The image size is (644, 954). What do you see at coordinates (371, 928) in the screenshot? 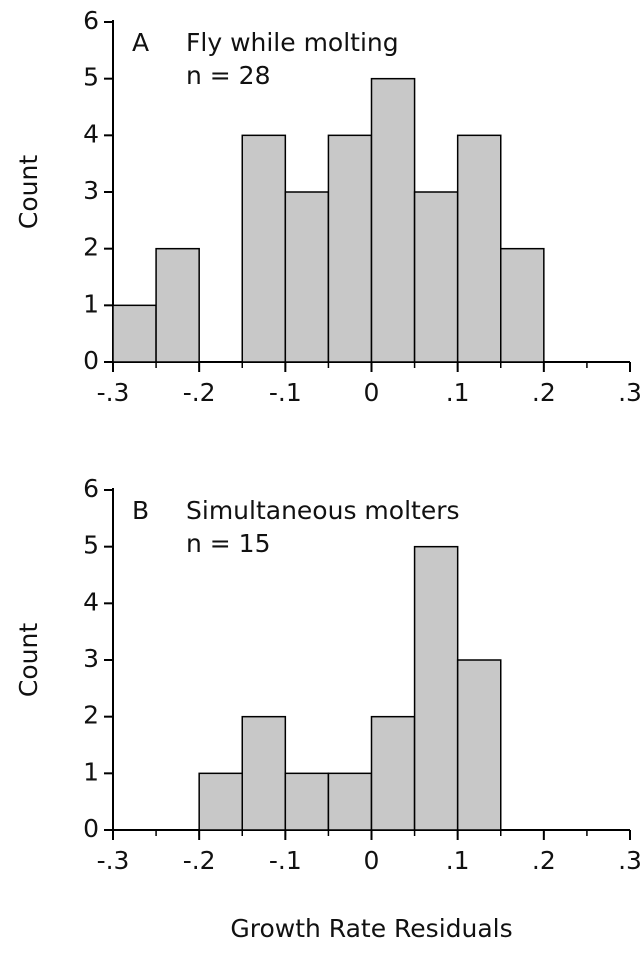
I see `x-axis-label: Growth Rate Residuals` at bounding box center [371, 928].